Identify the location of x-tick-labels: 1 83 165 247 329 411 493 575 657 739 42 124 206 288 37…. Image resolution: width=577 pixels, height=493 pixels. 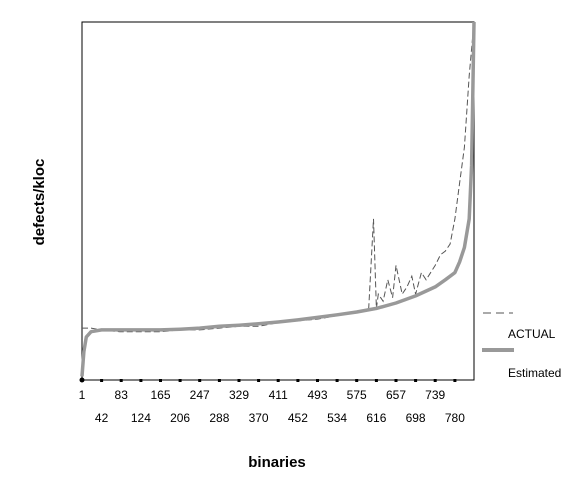
(272, 406).